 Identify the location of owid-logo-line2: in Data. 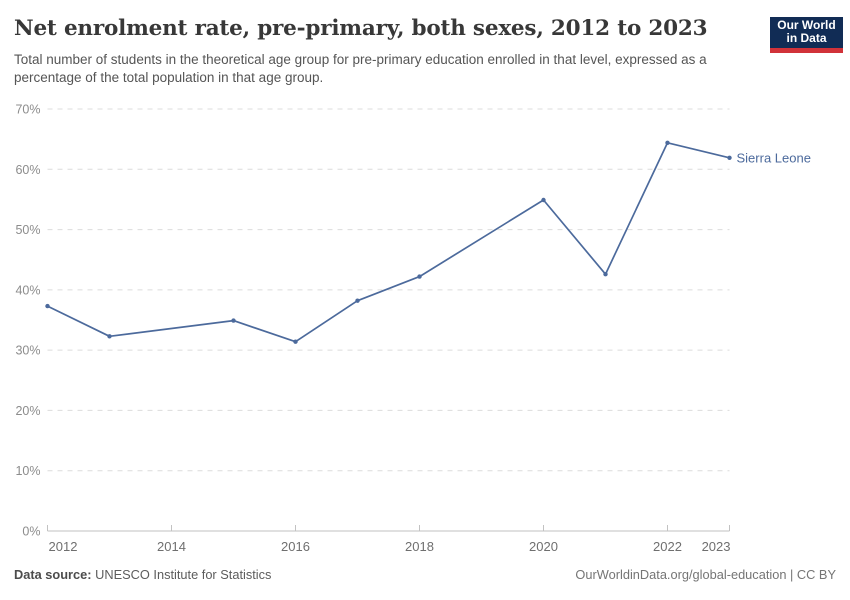
(806, 38).